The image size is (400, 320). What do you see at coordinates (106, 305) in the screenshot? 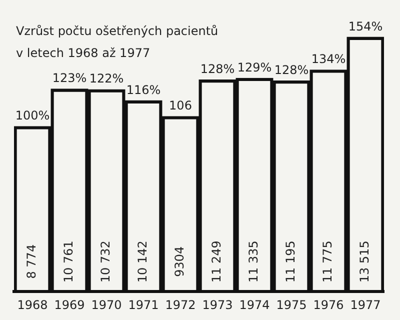
I see `x-tick-label: 1970` at bounding box center [106, 305].